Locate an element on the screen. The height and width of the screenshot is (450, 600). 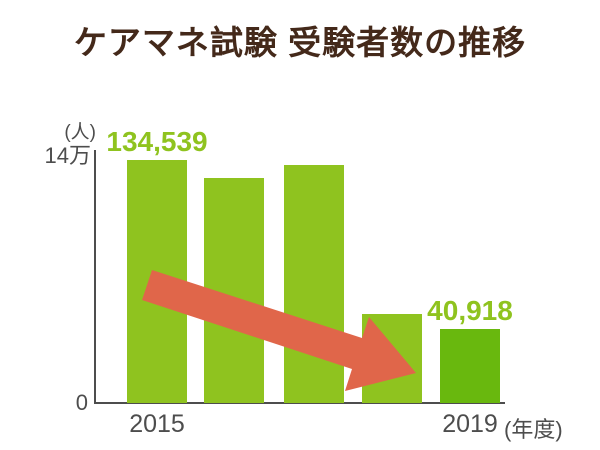
chart-title: ケアマネ試験 受験者数の推移 is located at coordinates (300, 42).